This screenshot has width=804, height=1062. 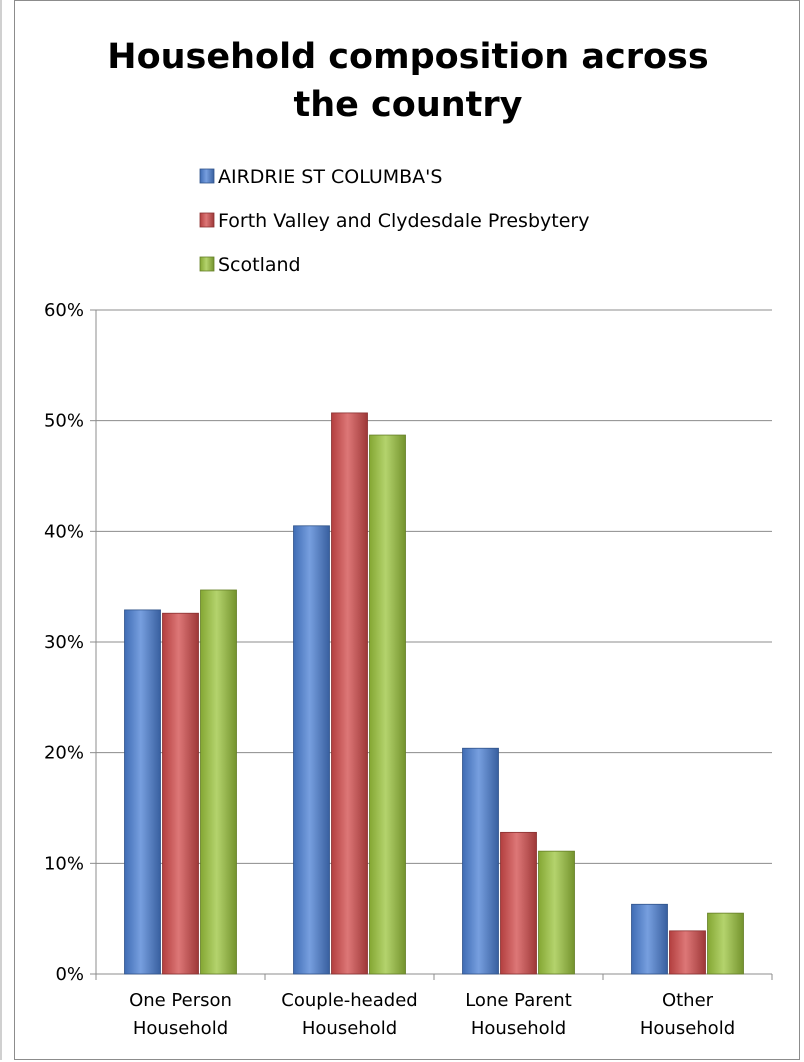 What do you see at coordinates (64, 310) in the screenshot?
I see `y-tick-label: 60%` at bounding box center [64, 310].